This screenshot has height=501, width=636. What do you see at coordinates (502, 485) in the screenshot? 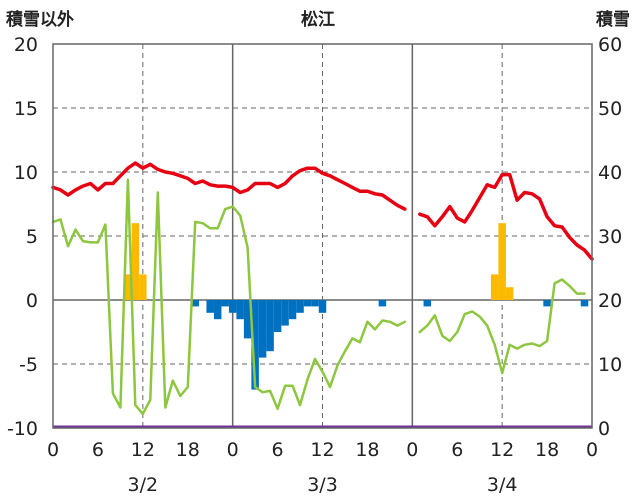
I see `date-label: 3/4` at bounding box center [502, 485].